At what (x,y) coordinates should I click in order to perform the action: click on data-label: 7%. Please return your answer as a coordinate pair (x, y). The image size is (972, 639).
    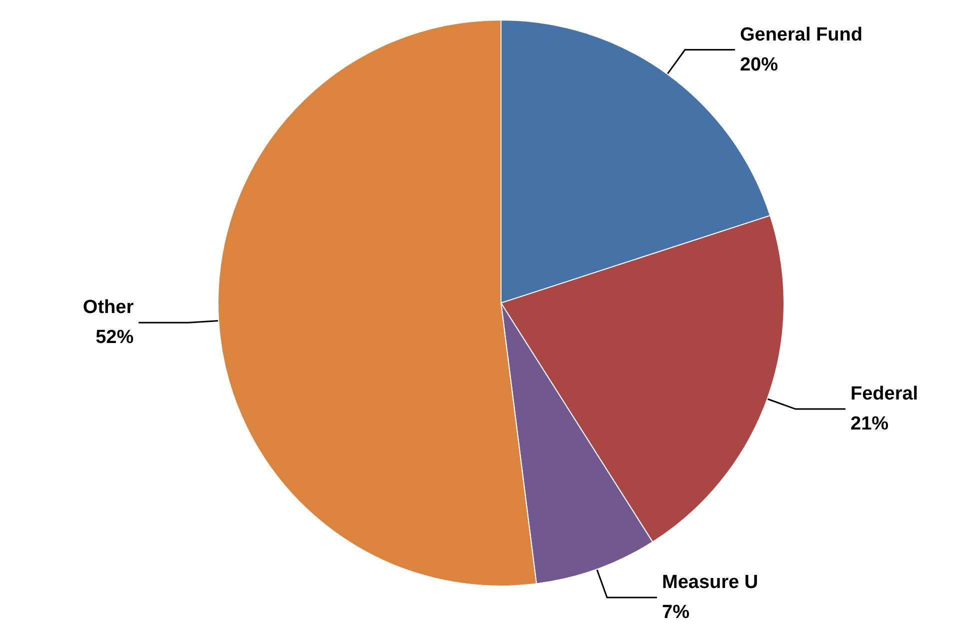
    Looking at the image, I should click on (676, 612).